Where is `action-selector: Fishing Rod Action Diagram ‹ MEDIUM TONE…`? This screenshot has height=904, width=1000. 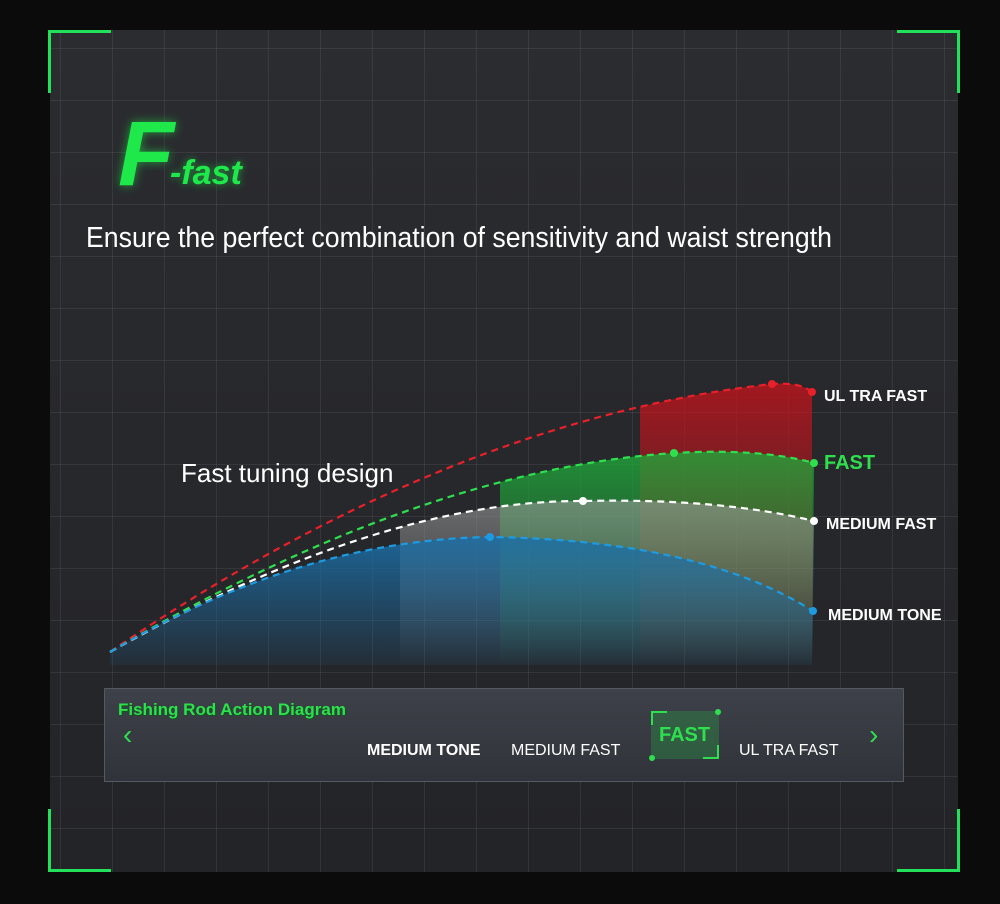 action-selector: Fishing Rod Action Diagram ‹ MEDIUM TONE… is located at coordinates (504, 735).